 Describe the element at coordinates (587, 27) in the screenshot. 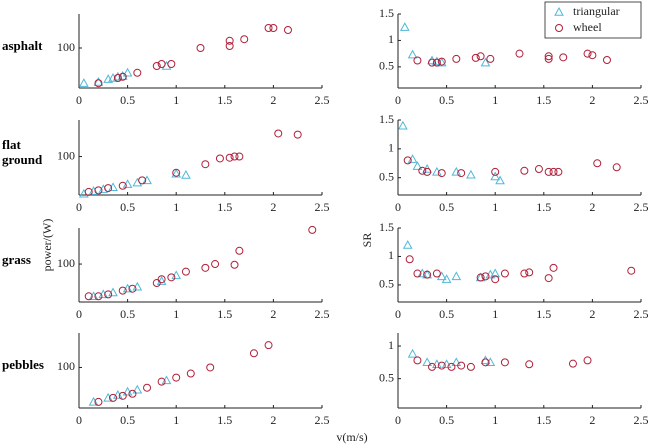

I see `legend-label: wheel` at that location.